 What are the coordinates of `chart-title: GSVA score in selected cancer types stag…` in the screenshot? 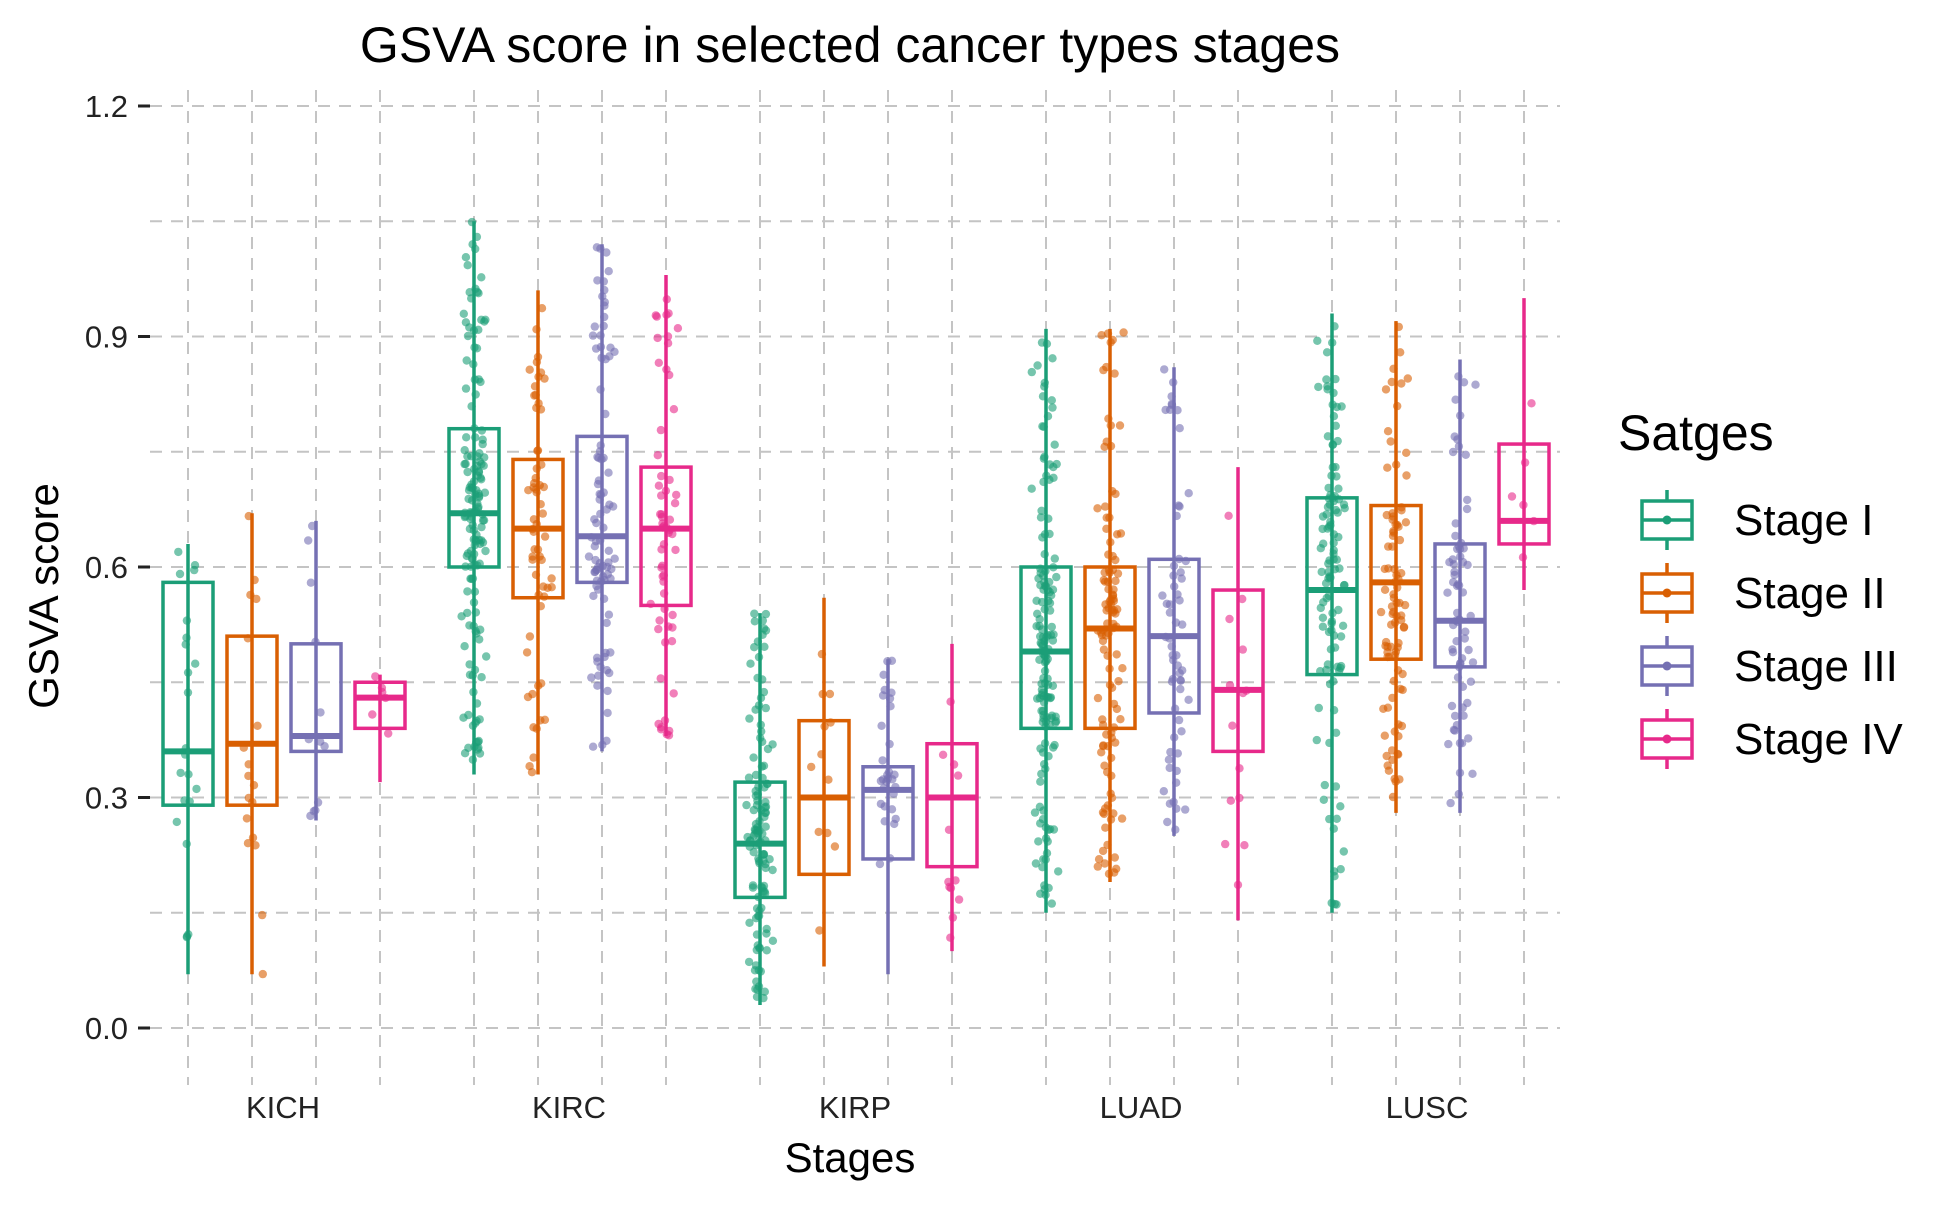 It's located at (850, 45).